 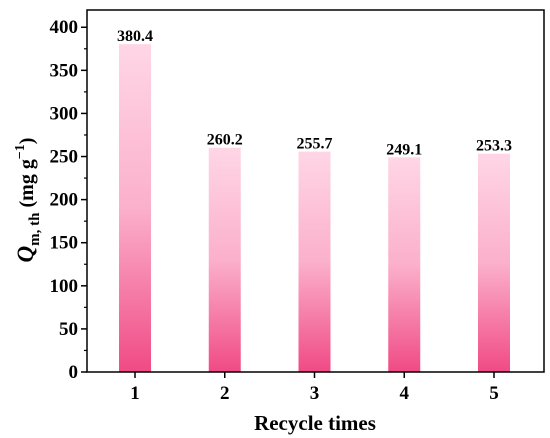 What do you see at coordinates (405, 393) in the screenshot?
I see `x-tick-label: 4` at bounding box center [405, 393].